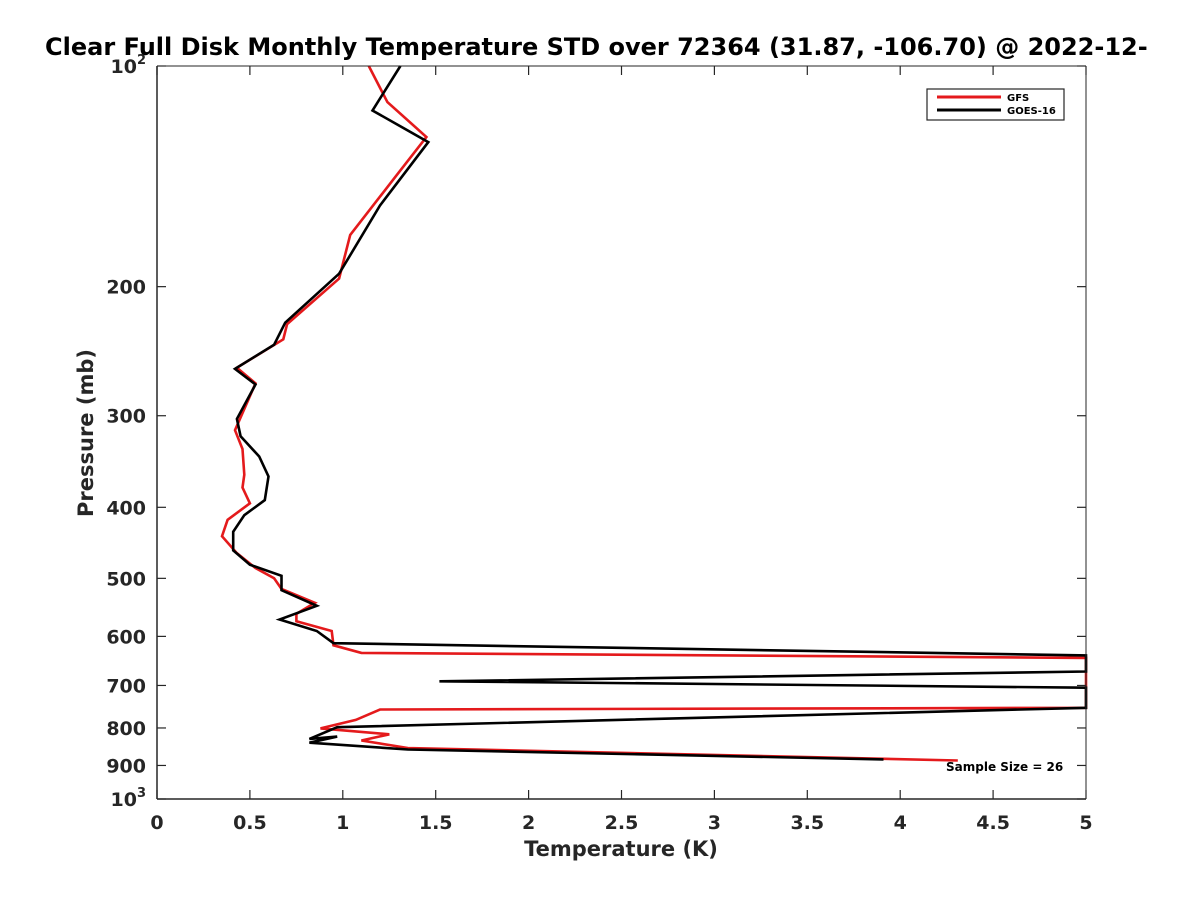  What do you see at coordinates (126, 288) in the screenshot?
I see `y-tick-label: 200` at bounding box center [126, 288].